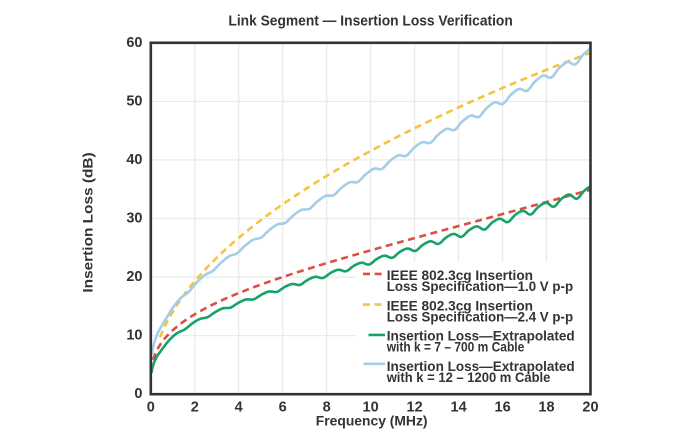 This screenshot has height=443, width=689. Describe the element at coordinates (503, 408) in the screenshot. I see `svg-text: 16` at that location.